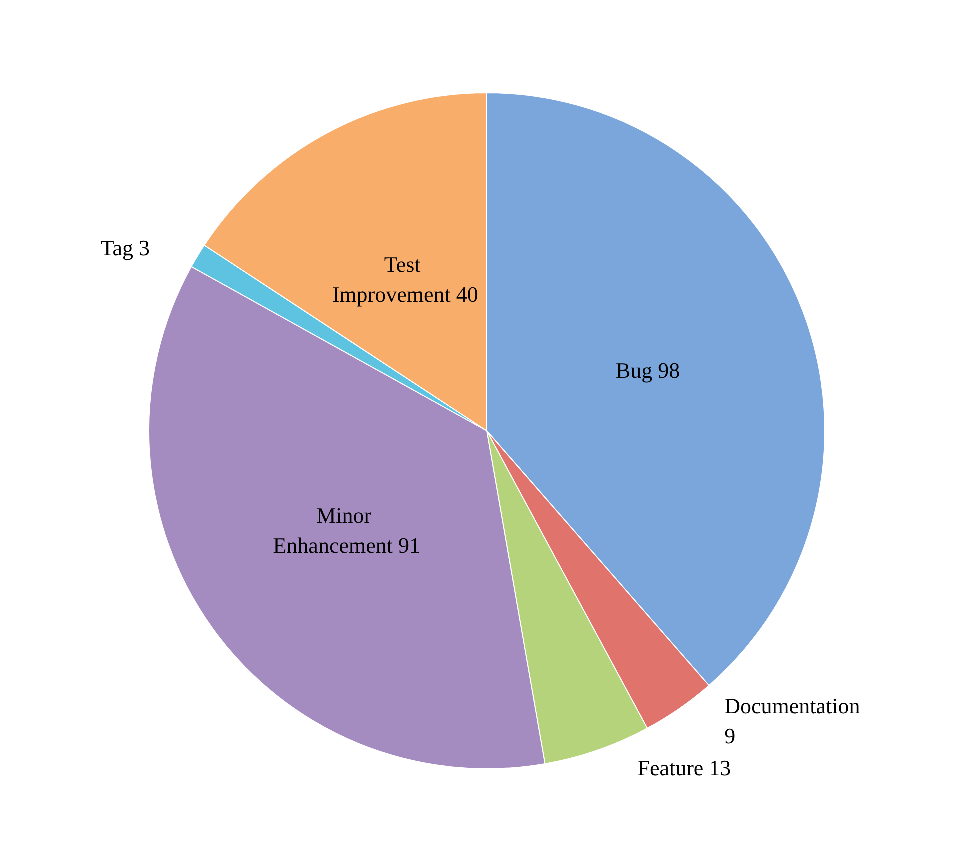 The height and width of the screenshot is (854, 954). Describe the element at coordinates (409, 545) in the screenshot. I see `data-label: 91` at that location.